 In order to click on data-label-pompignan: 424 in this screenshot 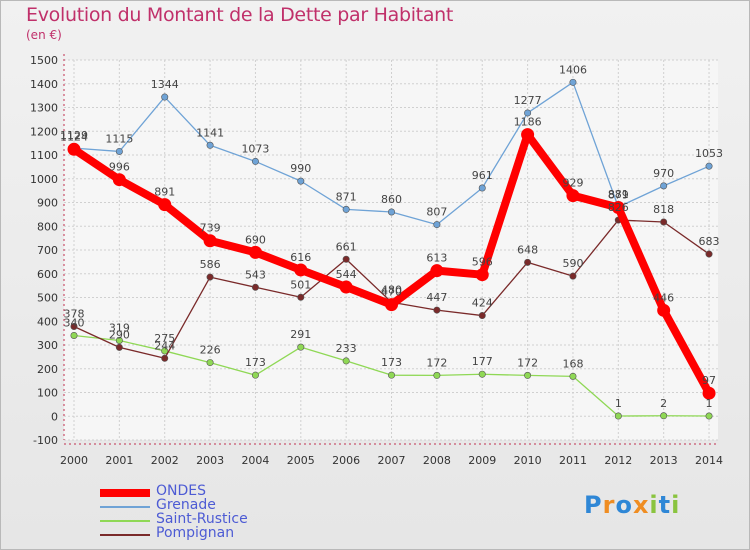, I will do `click(482, 303)`.